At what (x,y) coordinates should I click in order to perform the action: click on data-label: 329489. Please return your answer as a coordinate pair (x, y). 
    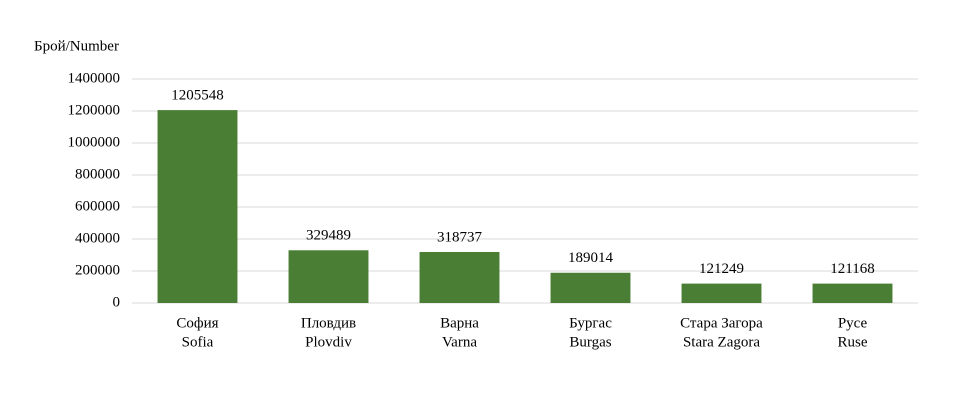
    Looking at the image, I should click on (328, 236).